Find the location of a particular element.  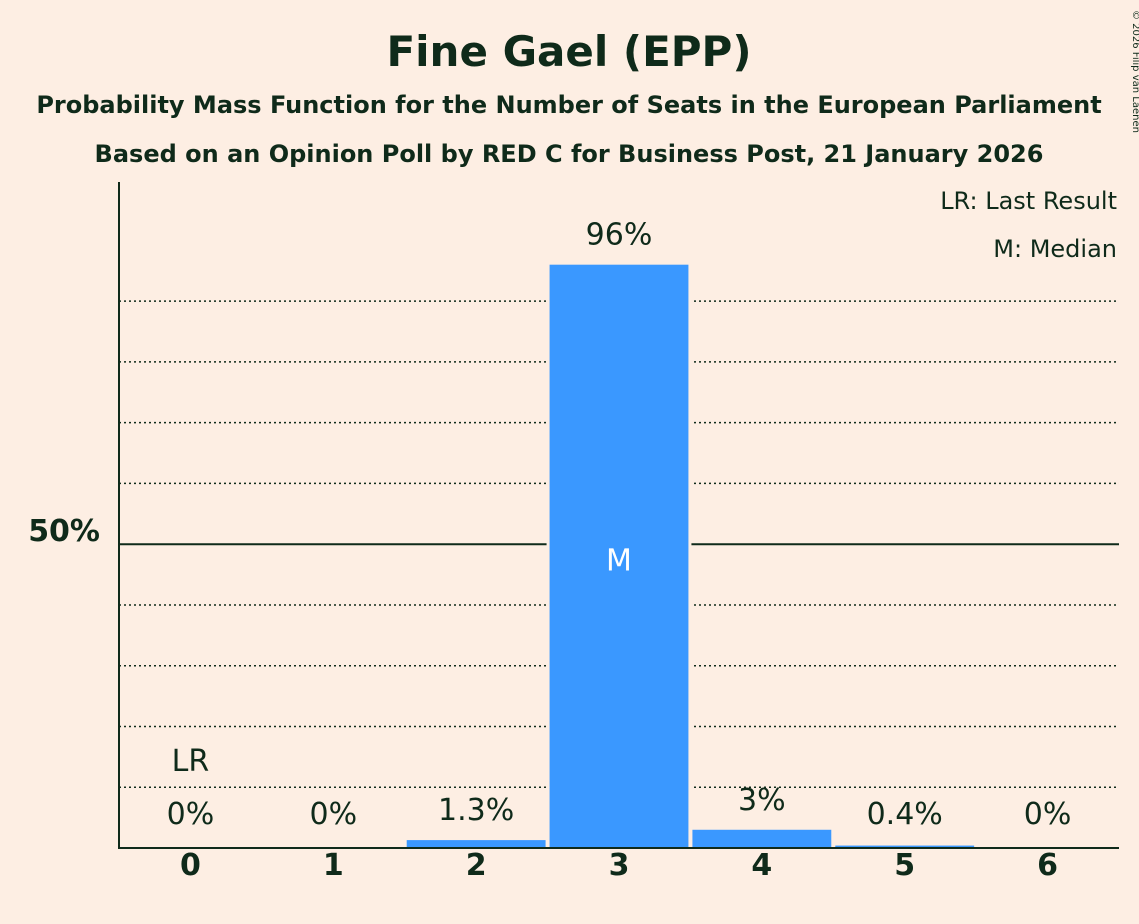

x-tick-4: 4 is located at coordinates (761, 865).